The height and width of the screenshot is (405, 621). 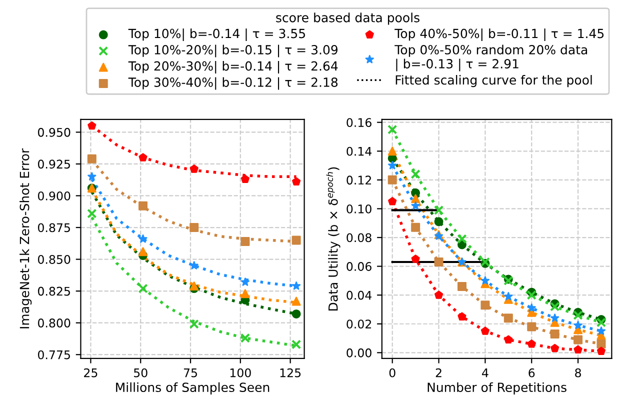 What do you see at coordinates (485, 373) in the screenshot?
I see `x-tick-label: 4` at bounding box center [485, 373].